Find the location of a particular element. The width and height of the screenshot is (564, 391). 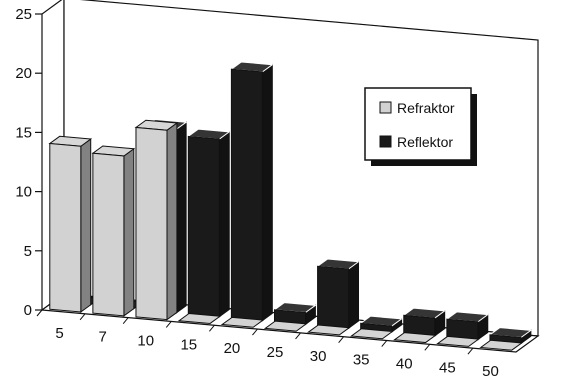

legend-box is located at coordinates (418, 124).